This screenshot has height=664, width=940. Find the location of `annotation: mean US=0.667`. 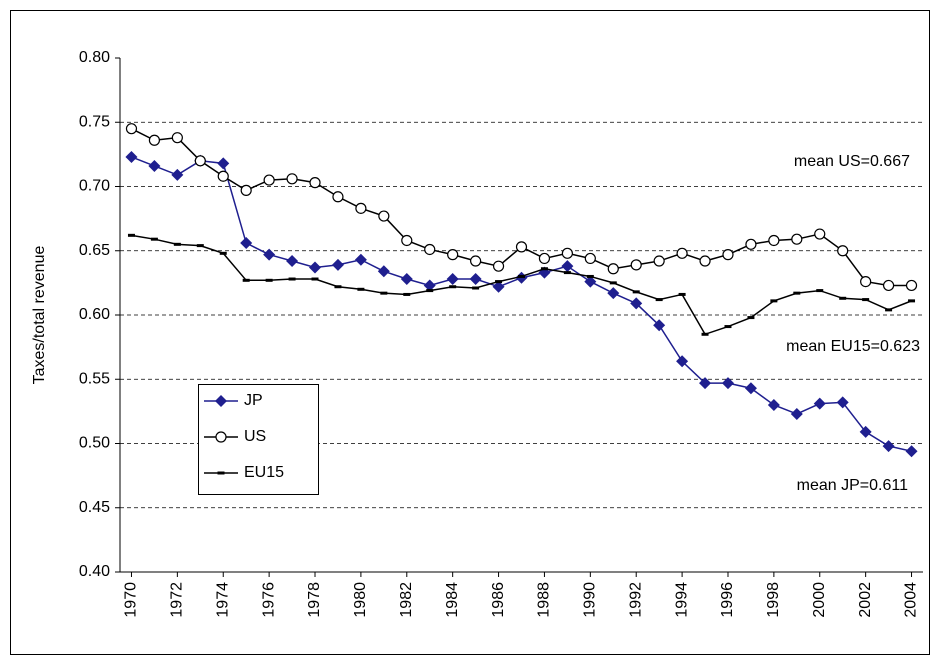

annotation: mean US=0.667 is located at coordinates (852, 161).